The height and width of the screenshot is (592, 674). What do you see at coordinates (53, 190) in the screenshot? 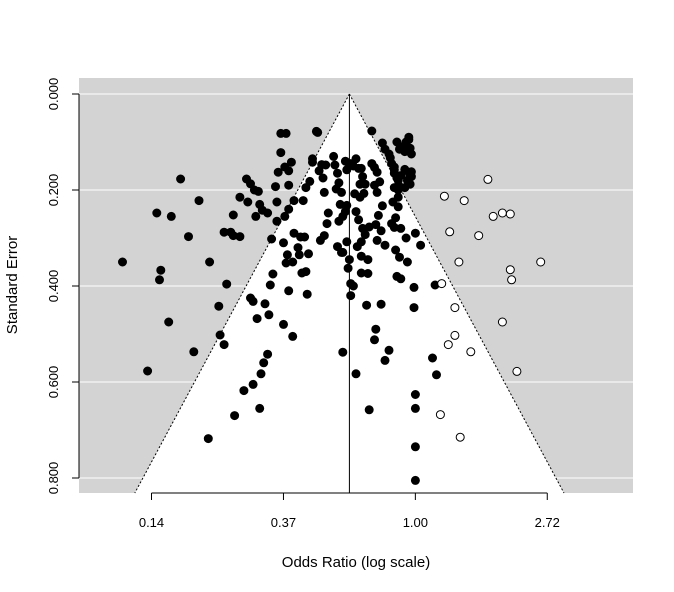
I see `y-tick-label: 0.200` at bounding box center [53, 190].